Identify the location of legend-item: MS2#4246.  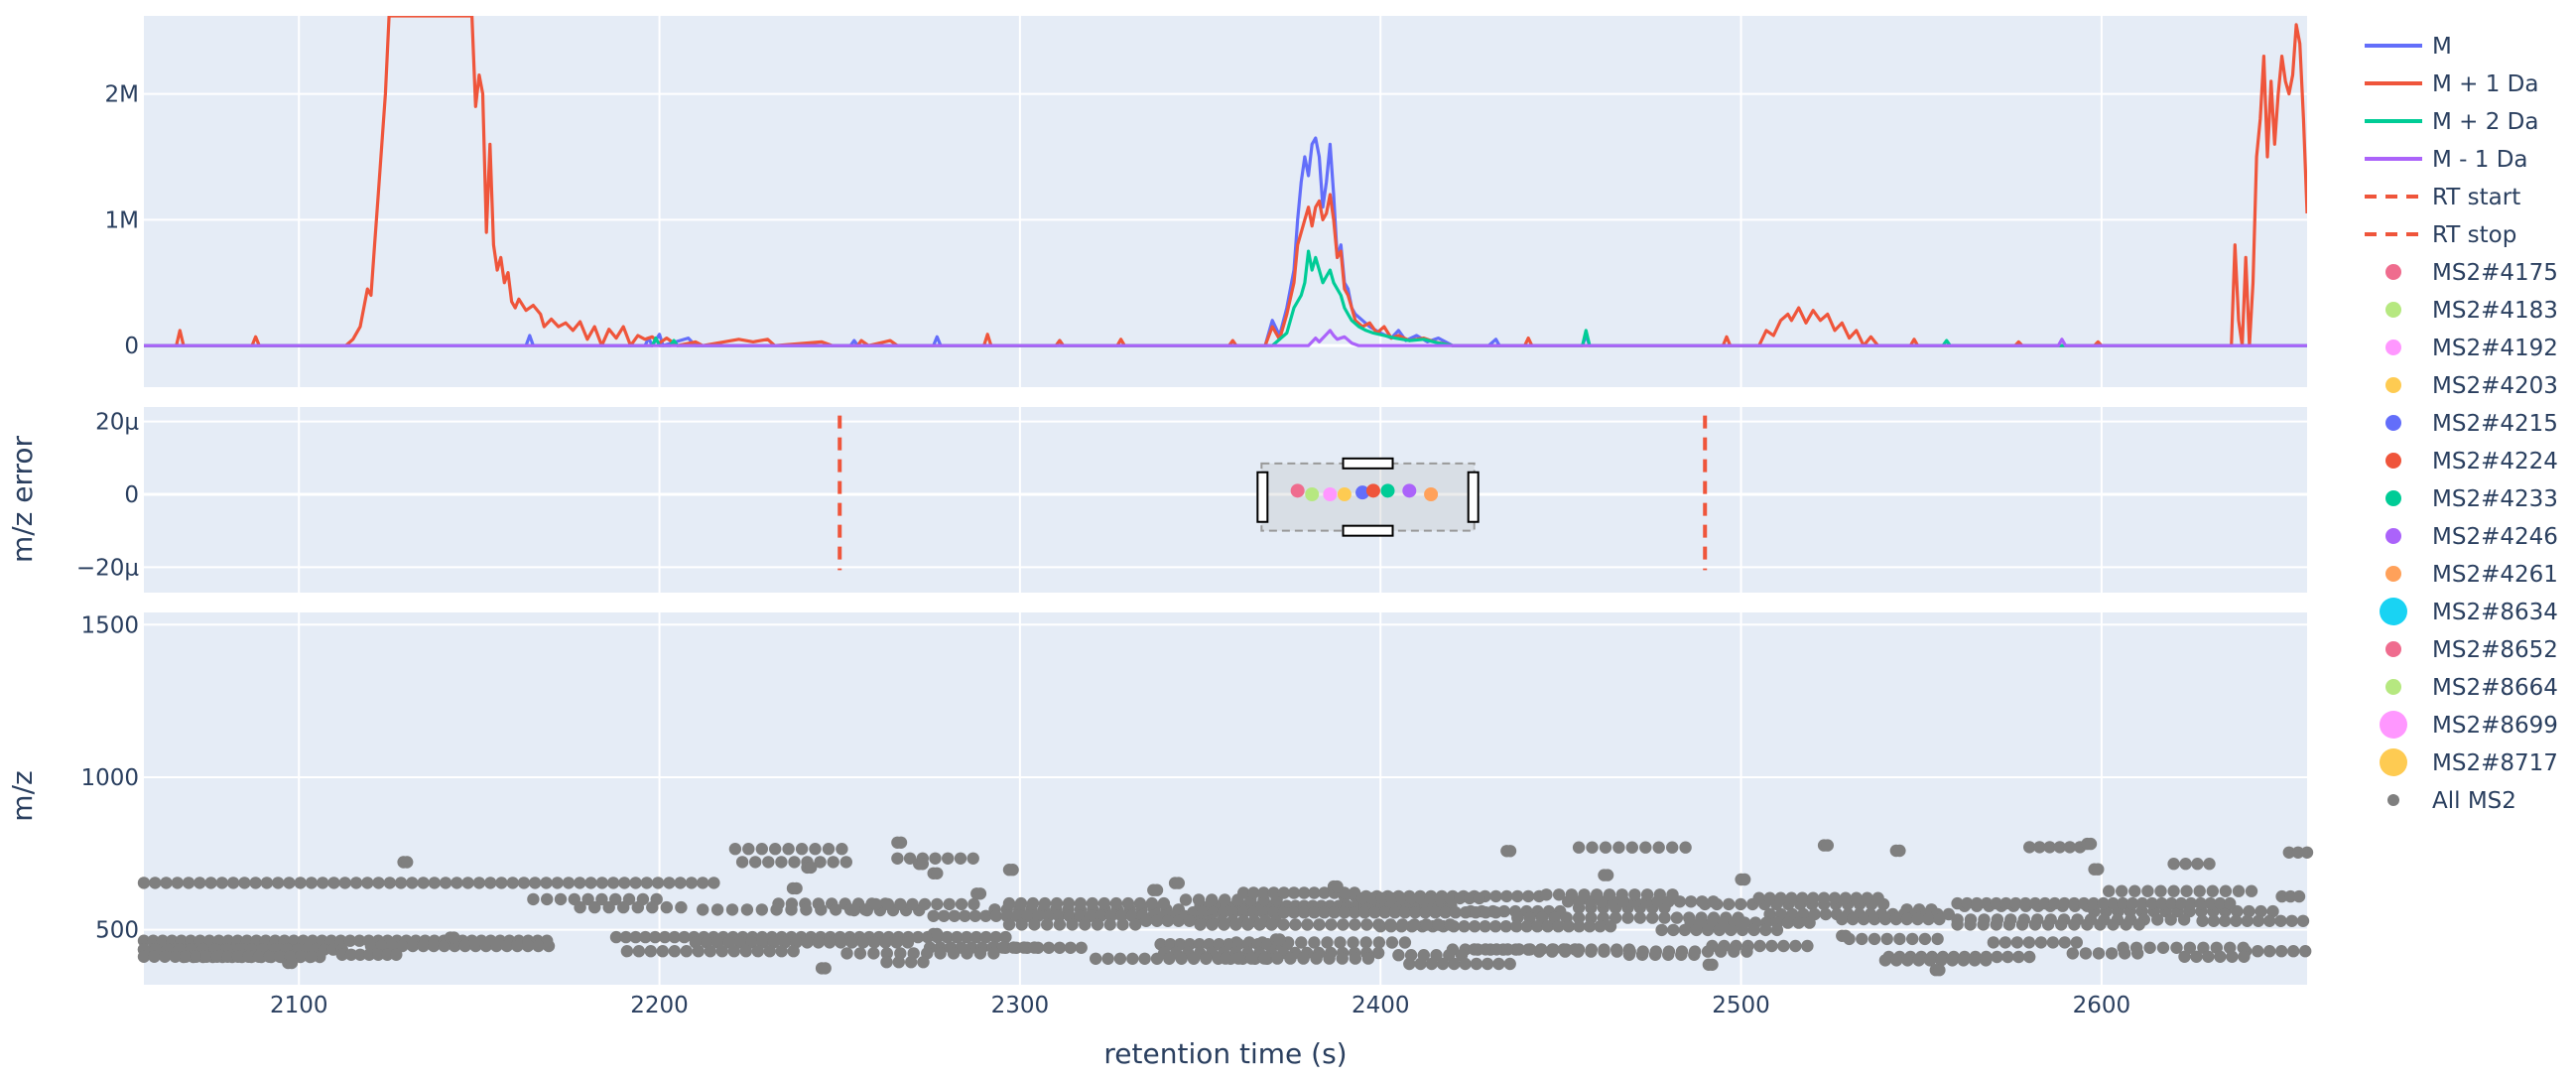
(2472, 537).